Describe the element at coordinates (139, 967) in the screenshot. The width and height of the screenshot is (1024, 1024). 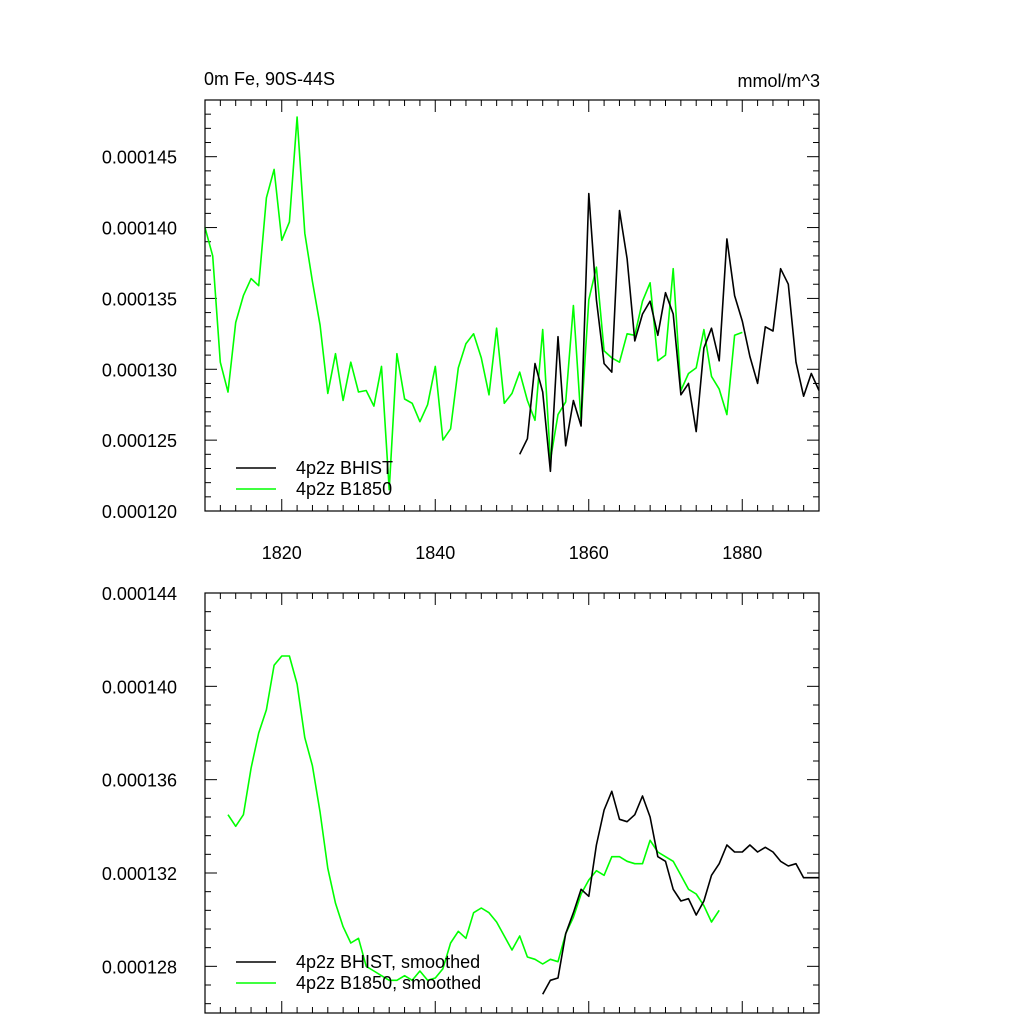
I see `y-tick-label: 0.000128` at that location.